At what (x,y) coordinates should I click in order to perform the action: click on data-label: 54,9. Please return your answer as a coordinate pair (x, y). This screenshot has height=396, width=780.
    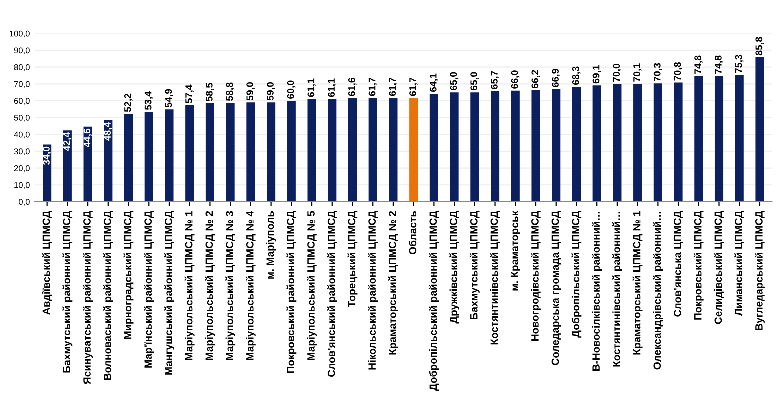
    Looking at the image, I should click on (169, 98).